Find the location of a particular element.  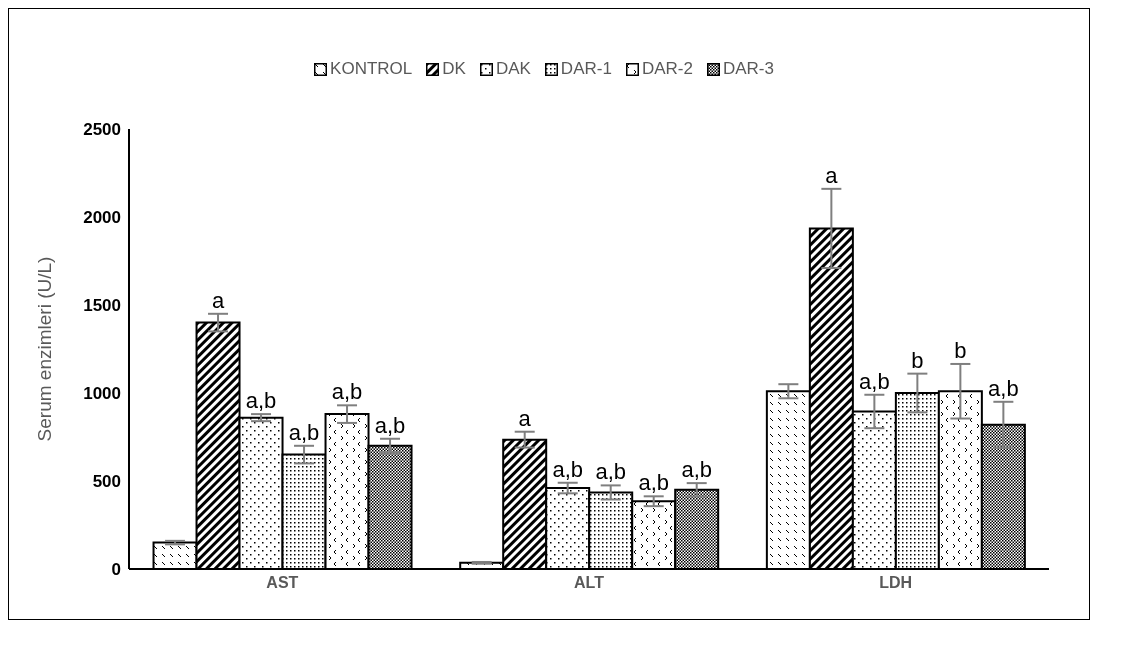

y-tick-label: 1500 is located at coordinates (102, 306).